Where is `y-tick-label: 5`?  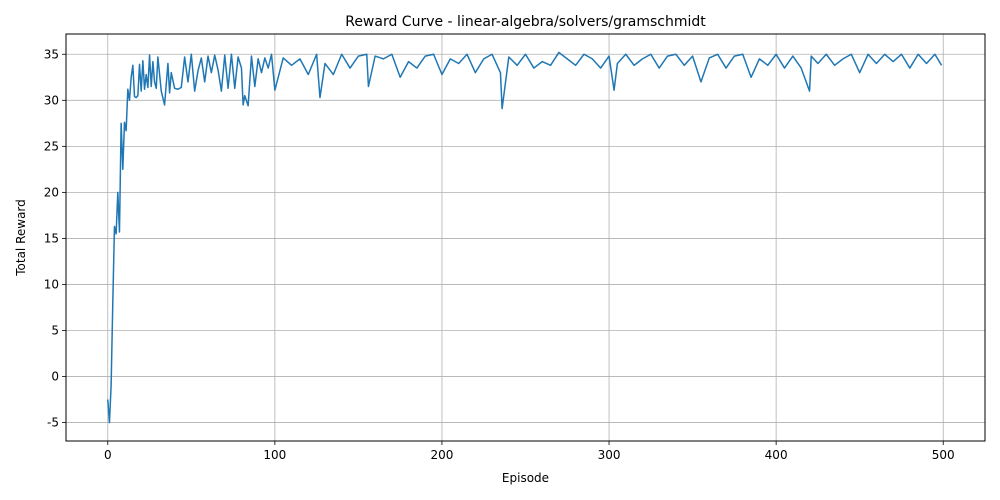
y-tick-label: 5 is located at coordinates (55, 331).